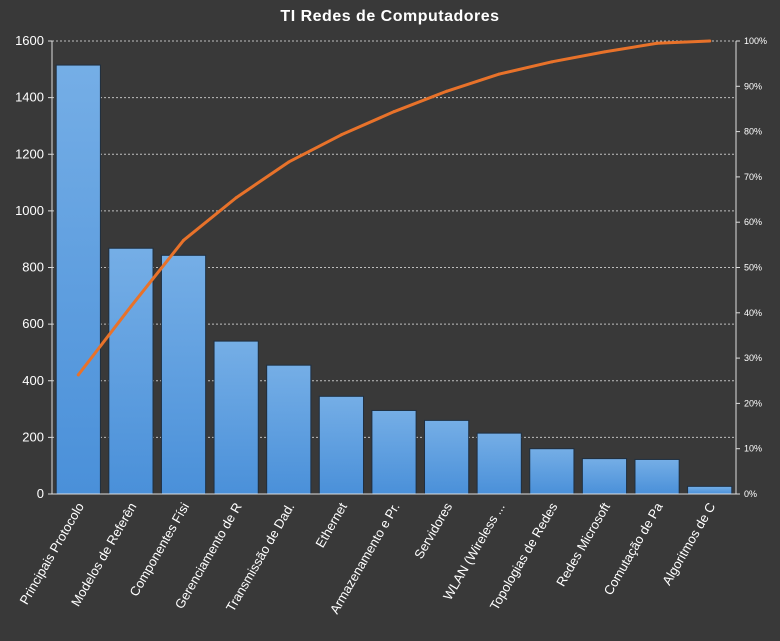 This screenshot has height=641, width=780. Describe the element at coordinates (583, 544) in the screenshot. I see `x-tick-label: Redes Microsoft` at that location.